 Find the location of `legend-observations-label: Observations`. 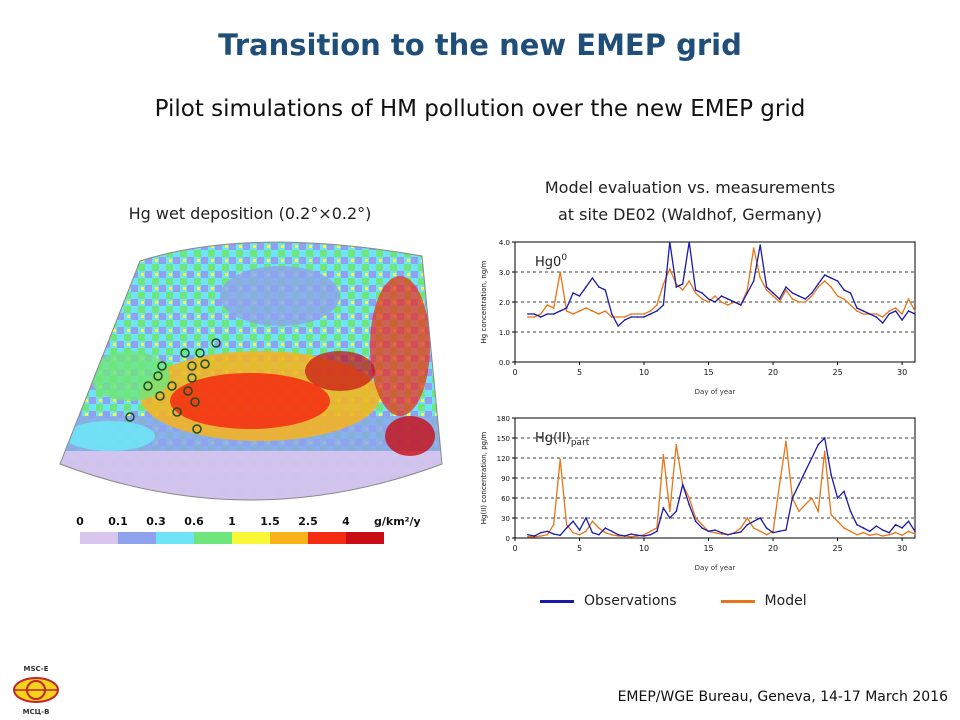

legend-observations-label: Observations is located at coordinates (630, 601).